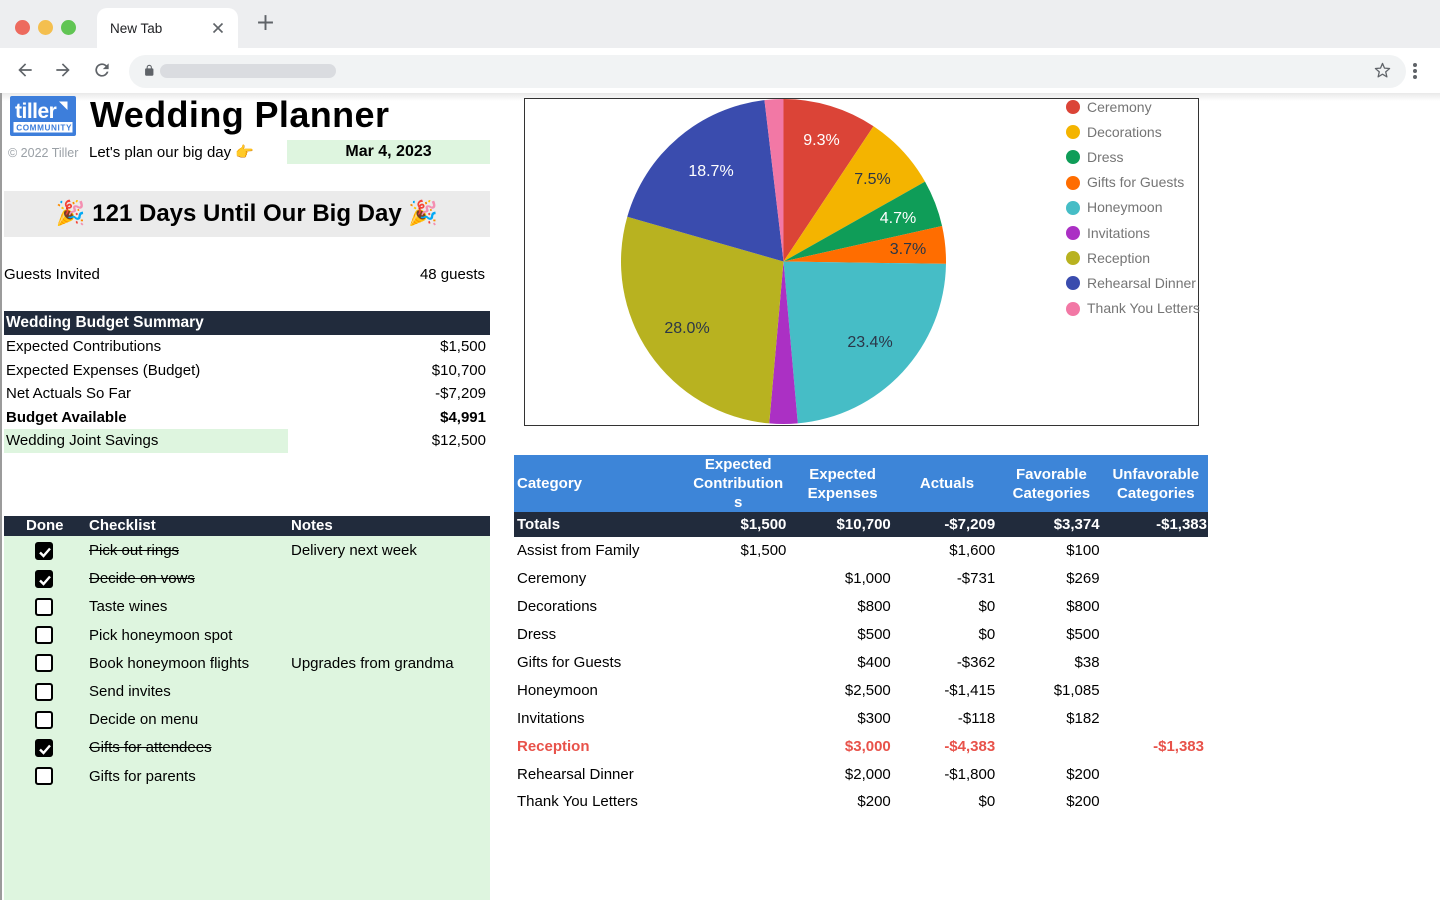 The height and width of the screenshot is (900, 1440). What do you see at coordinates (36, 111) in the screenshot?
I see `svg-text: tiller` at bounding box center [36, 111].